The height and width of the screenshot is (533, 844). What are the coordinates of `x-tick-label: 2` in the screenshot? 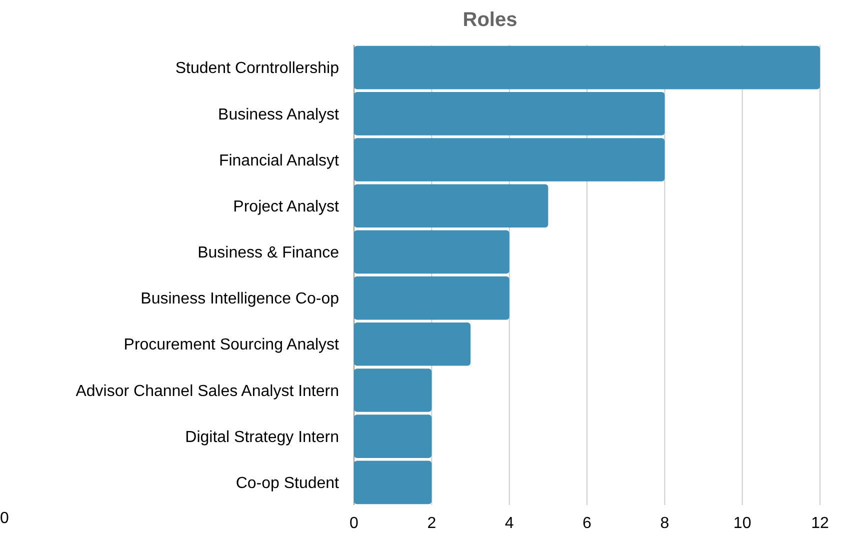 It's located at (431, 523).